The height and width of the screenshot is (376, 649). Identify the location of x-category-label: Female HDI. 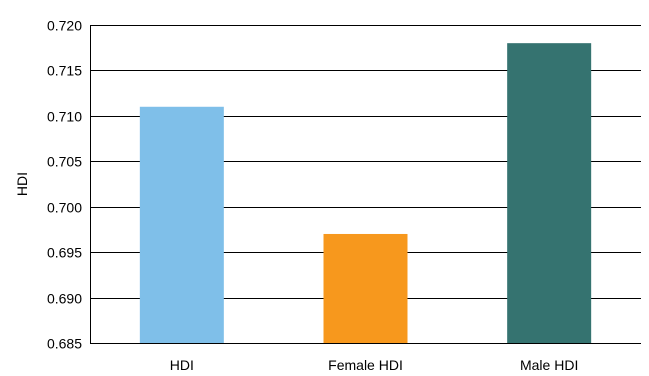
(365, 365).